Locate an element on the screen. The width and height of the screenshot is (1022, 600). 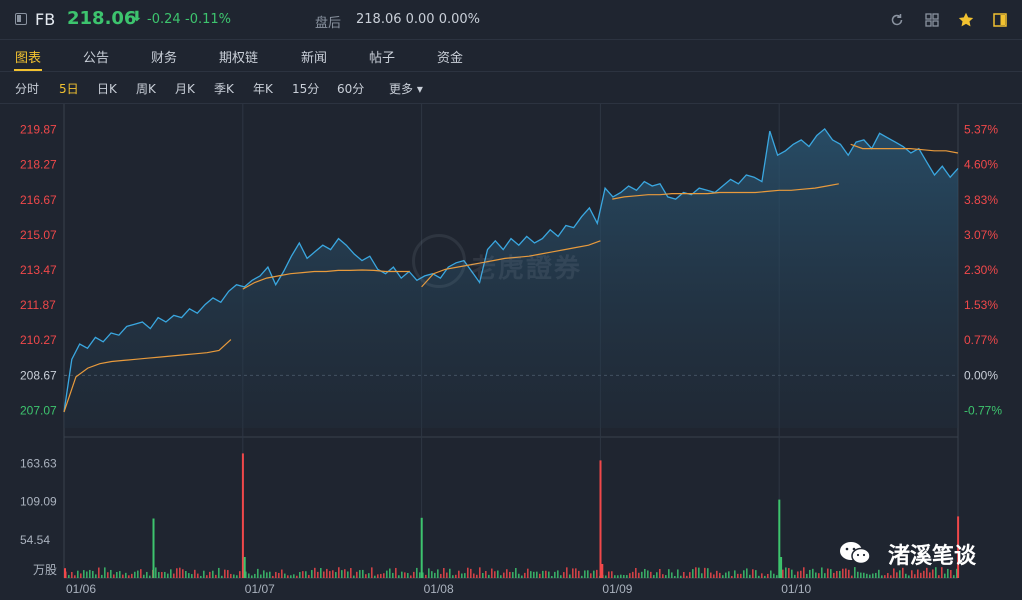
volume-tick-label: 54.54 is located at coordinates (35, 540).